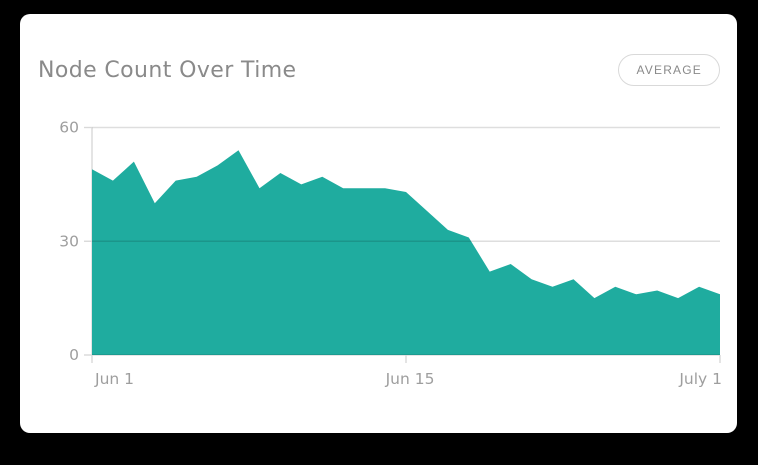  Describe the element at coordinates (410, 379) in the screenshot. I see `x-tick-label: Jun 15` at that location.